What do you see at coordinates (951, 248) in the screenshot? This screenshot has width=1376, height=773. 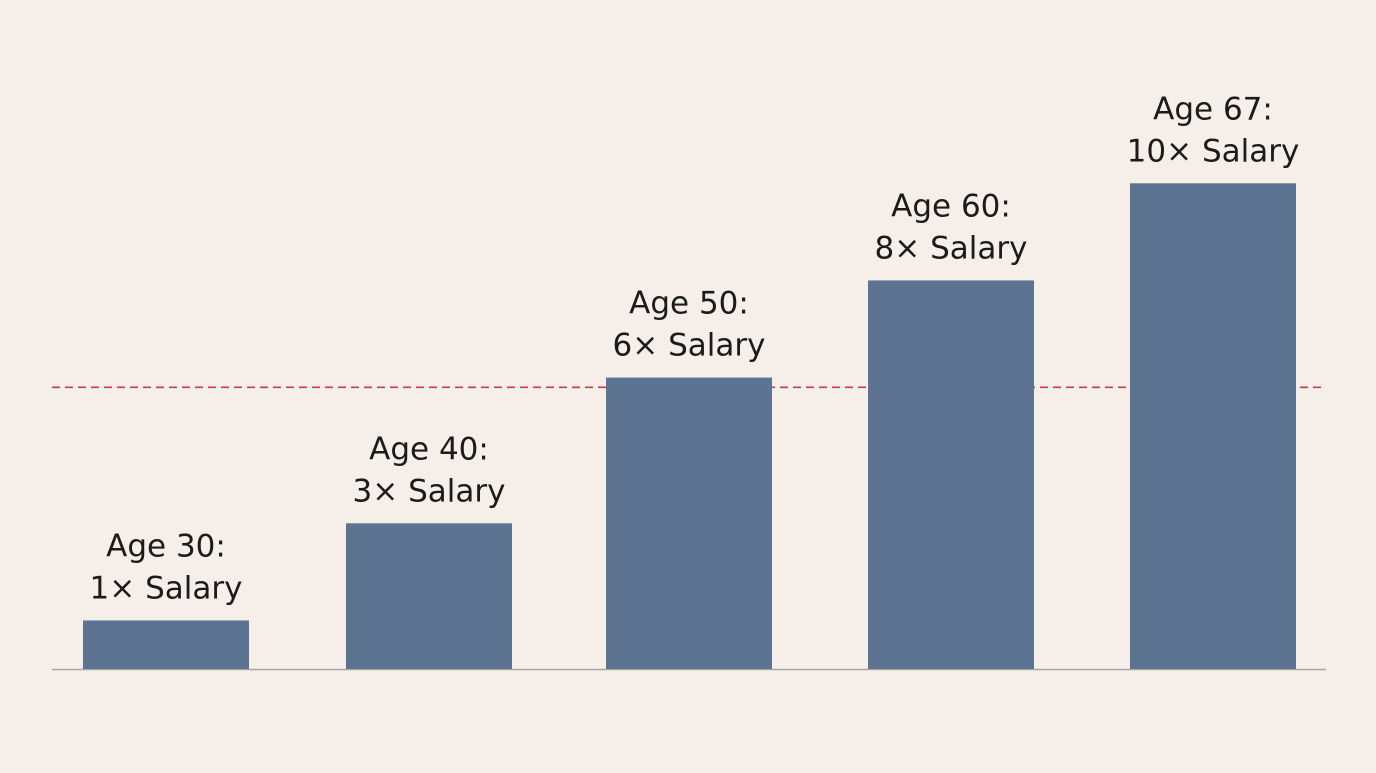 I see `data-label-salary: 8× Salary` at bounding box center [951, 248].